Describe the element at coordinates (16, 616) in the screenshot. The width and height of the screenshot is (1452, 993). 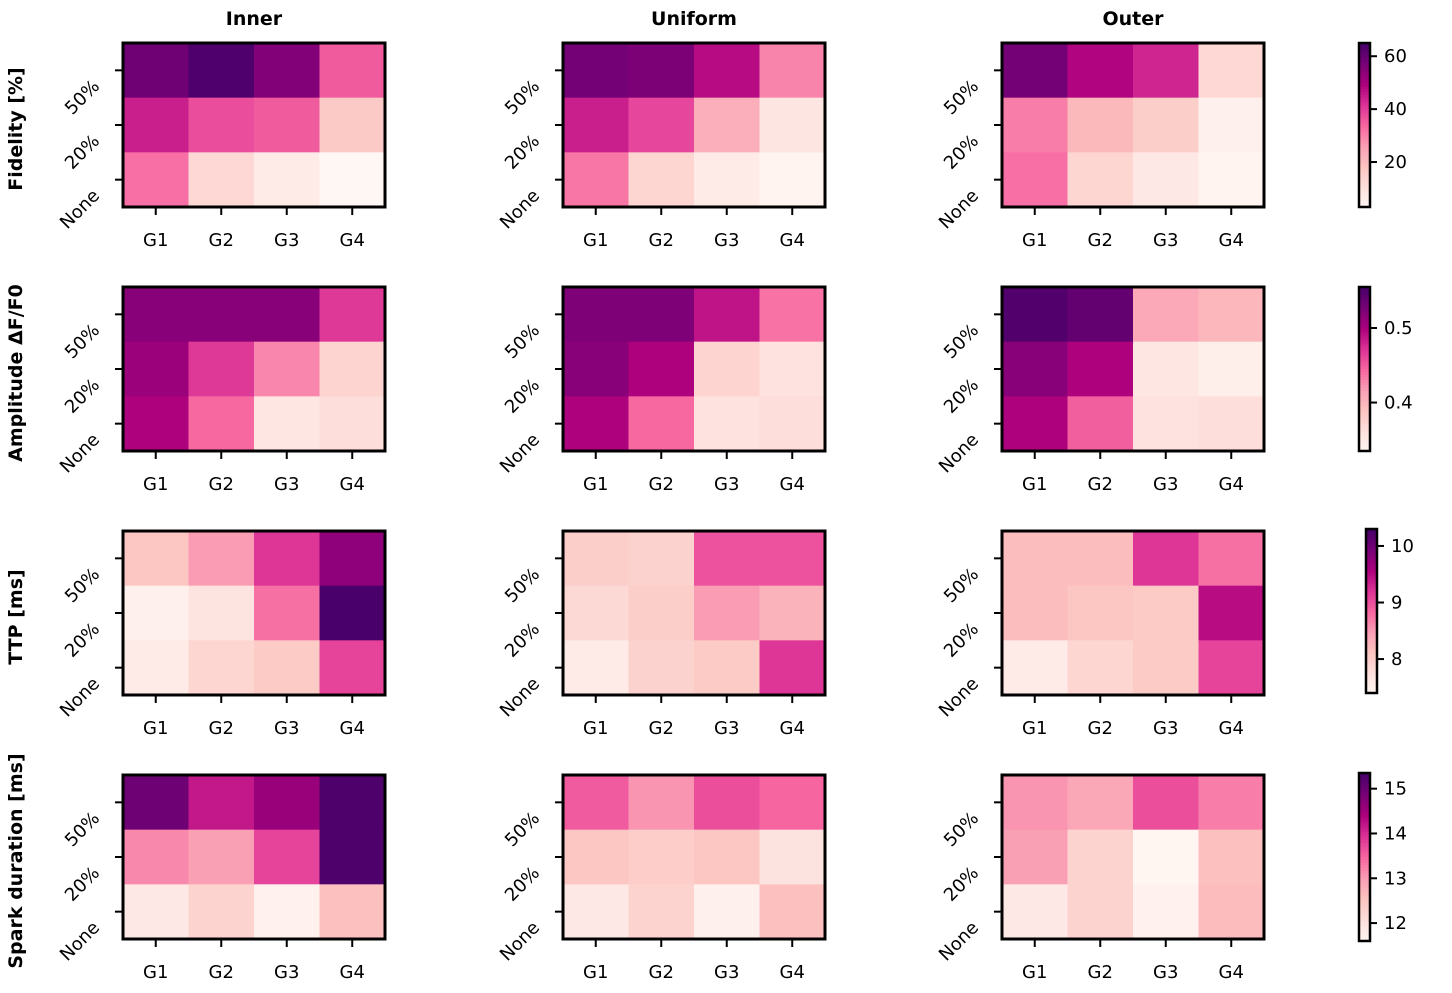
I see `row-label: TTP [ms]` at that location.